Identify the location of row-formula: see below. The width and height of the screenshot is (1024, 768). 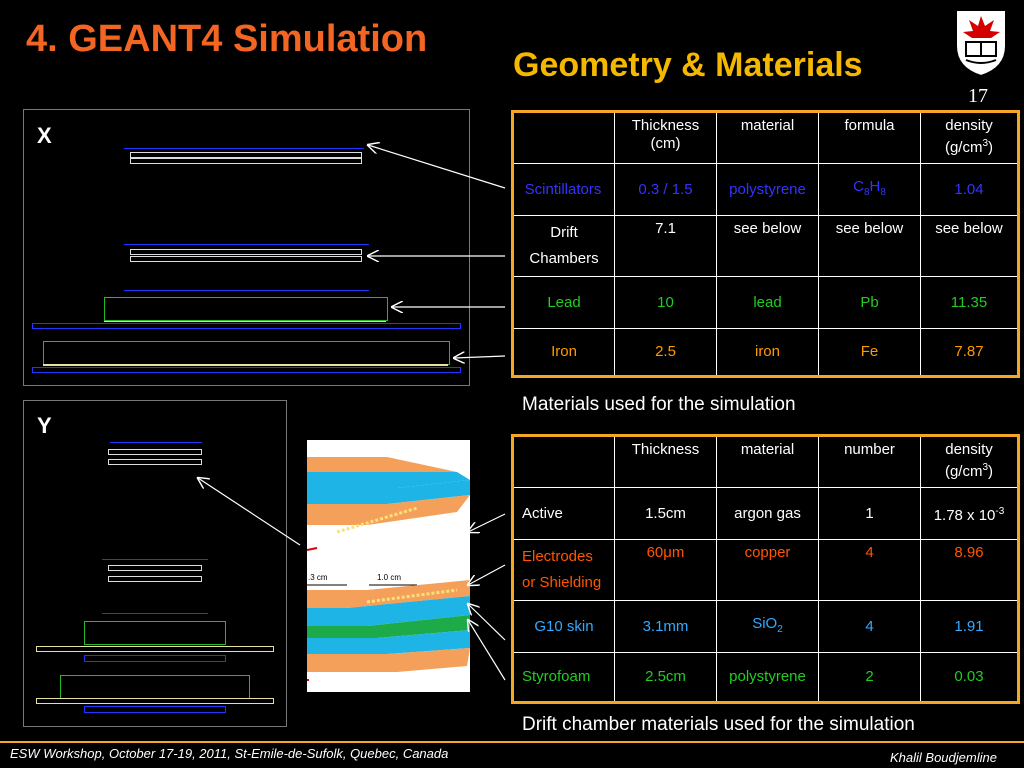
(869, 246).